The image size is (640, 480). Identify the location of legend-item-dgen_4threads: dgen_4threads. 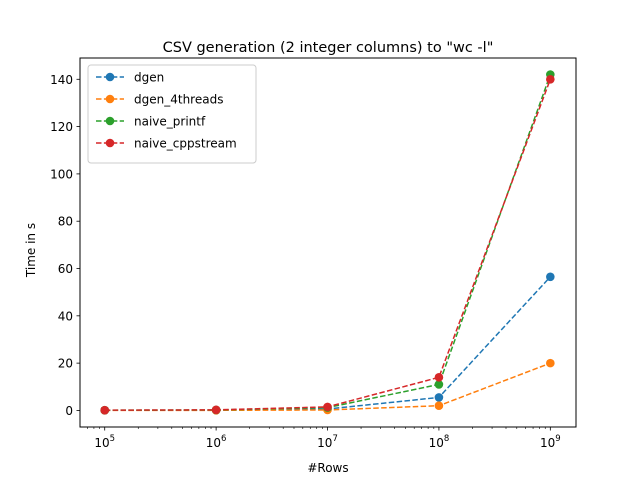
(159, 100).